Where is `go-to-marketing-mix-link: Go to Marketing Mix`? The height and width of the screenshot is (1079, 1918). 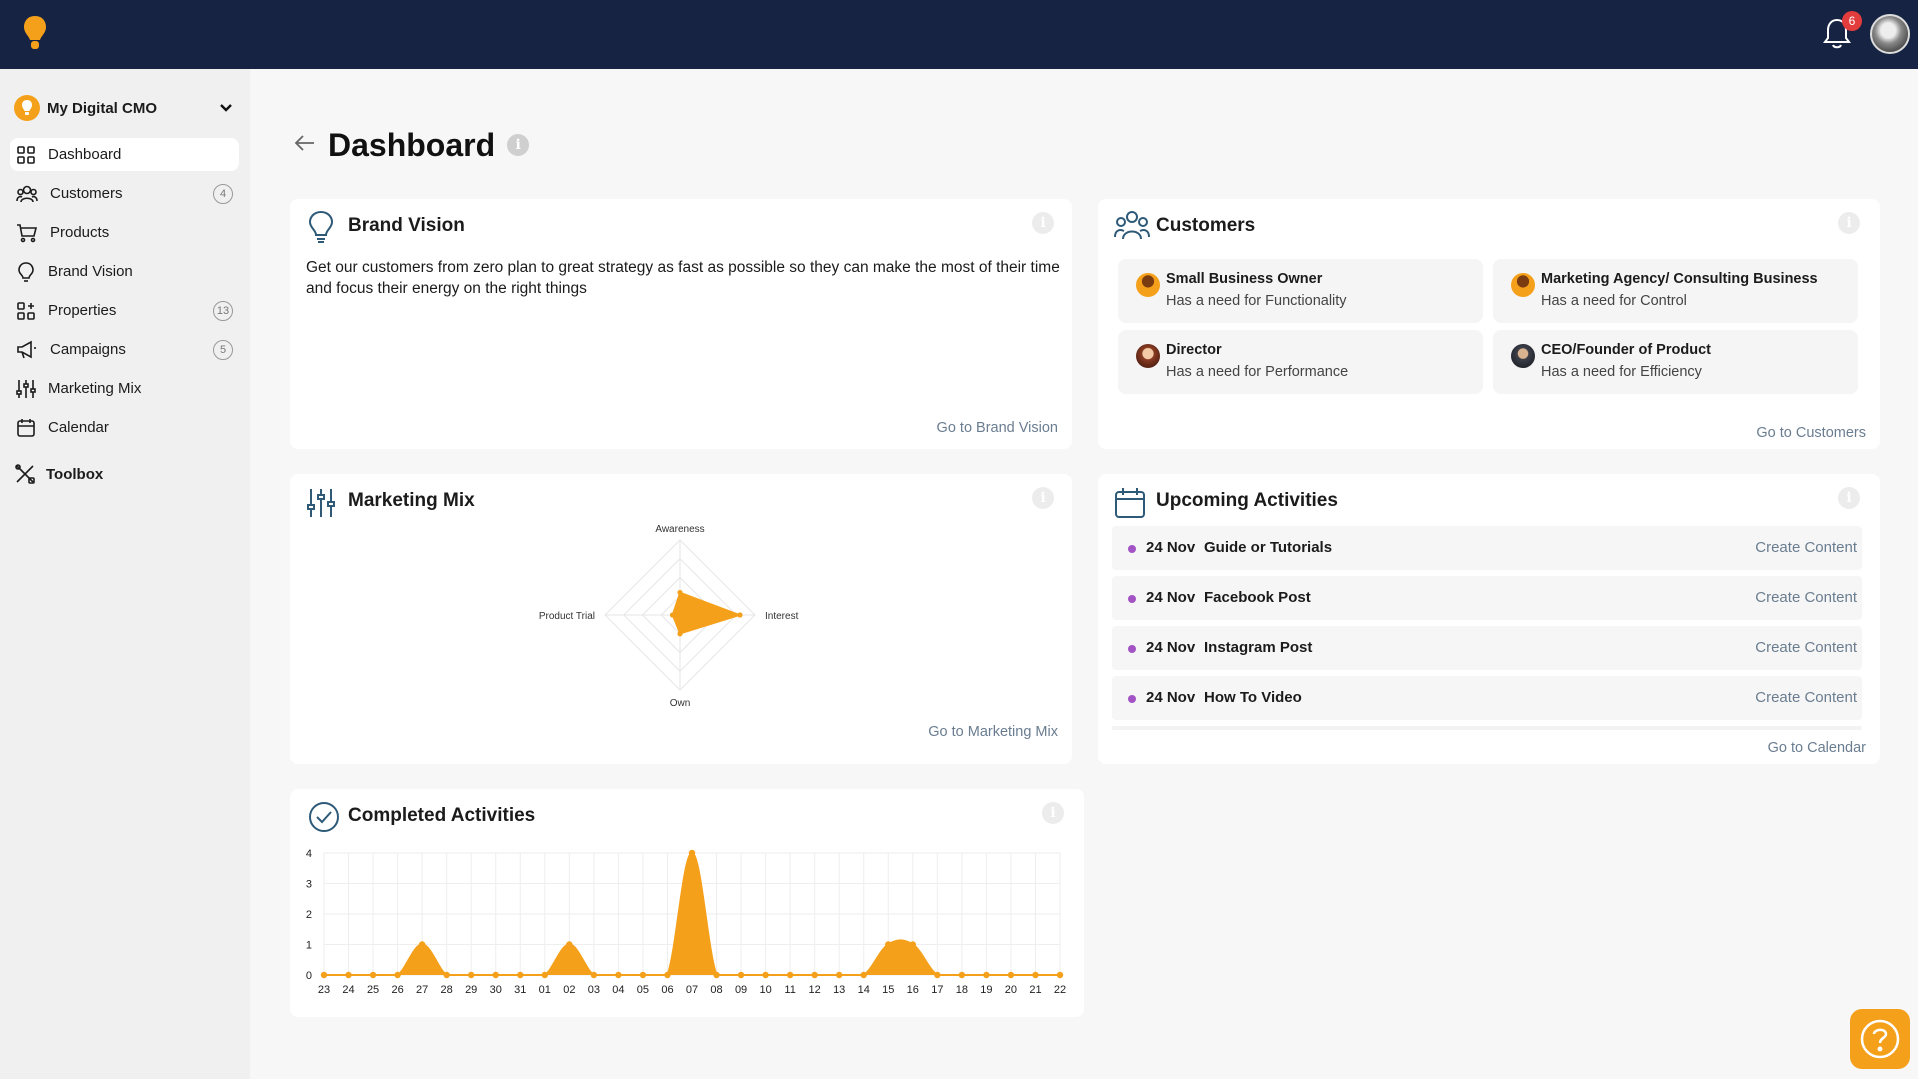 go-to-marketing-mix-link: Go to Marketing Mix is located at coordinates (993, 732).